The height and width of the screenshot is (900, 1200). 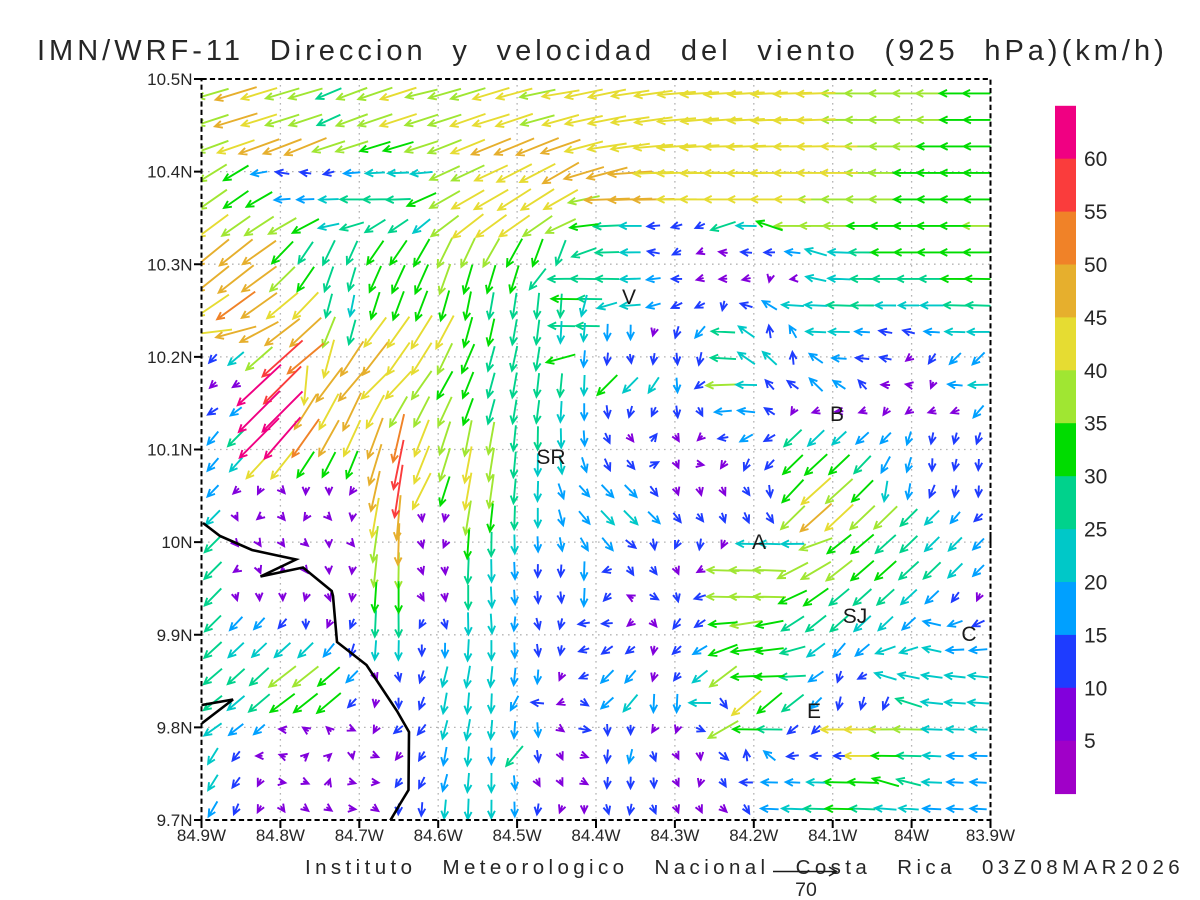 What do you see at coordinates (1095, 477) in the screenshot?
I see `svg-text: 30` at bounding box center [1095, 477].